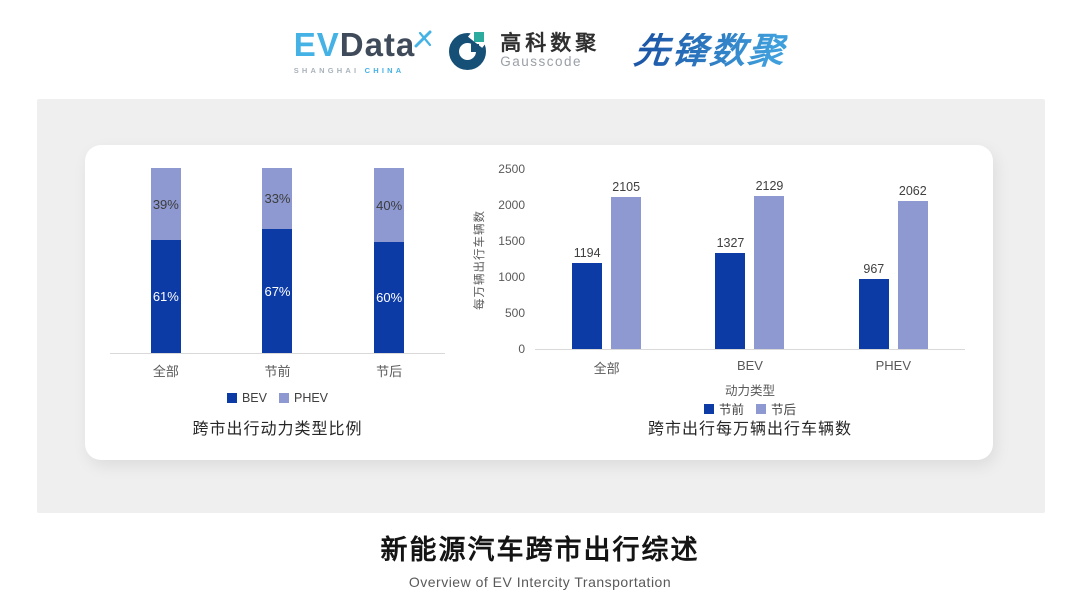  I want to click on x-axis-title: 动力类型, so click(749, 391).